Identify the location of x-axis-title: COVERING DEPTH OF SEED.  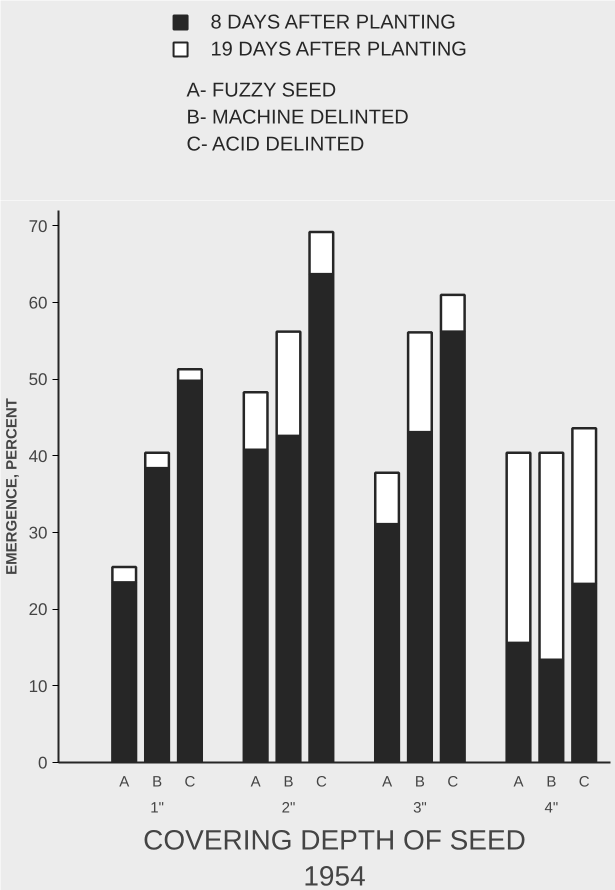
(334, 840).